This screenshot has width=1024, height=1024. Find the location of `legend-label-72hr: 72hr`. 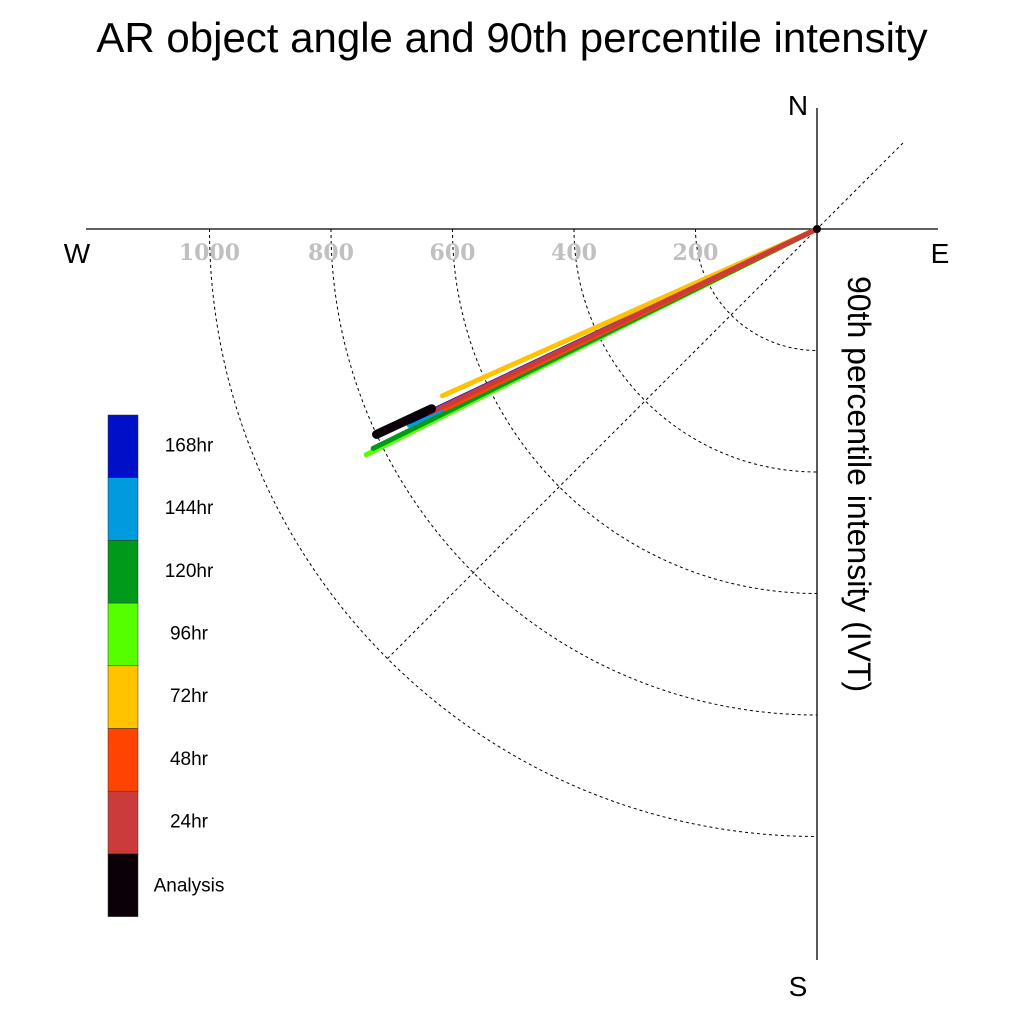

legend-label-72hr: 72hr is located at coordinates (189, 696).